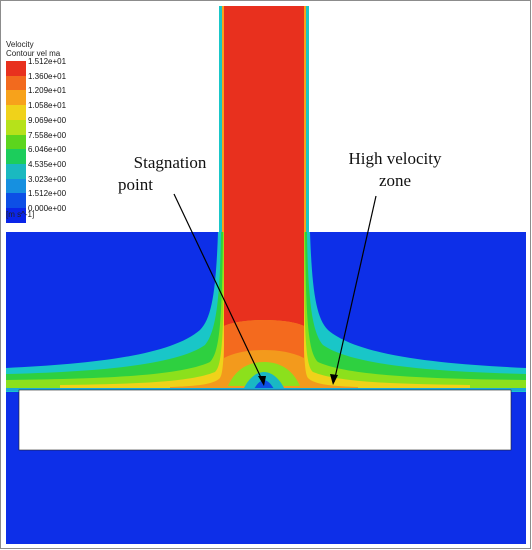 This screenshot has width=532, height=550. What do you see at coordinates (395, 180) in the screenshot?
I see `high-velocity-label-line2: zone` at bounding box center [395, 180].